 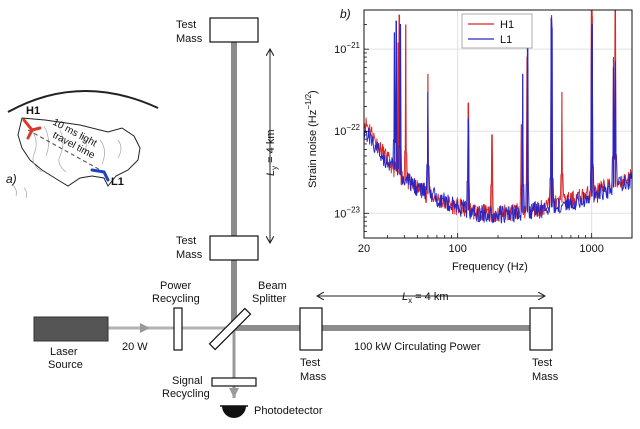 I want to click on photodetector-icon, so click(x=234, y=412).